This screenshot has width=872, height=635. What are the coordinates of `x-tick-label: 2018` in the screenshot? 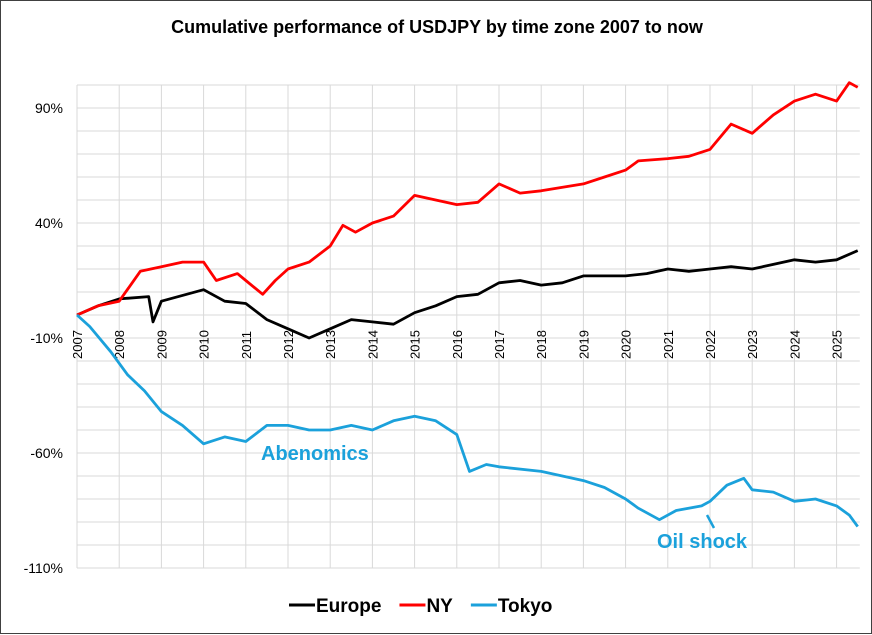 It's located at (541, 344).